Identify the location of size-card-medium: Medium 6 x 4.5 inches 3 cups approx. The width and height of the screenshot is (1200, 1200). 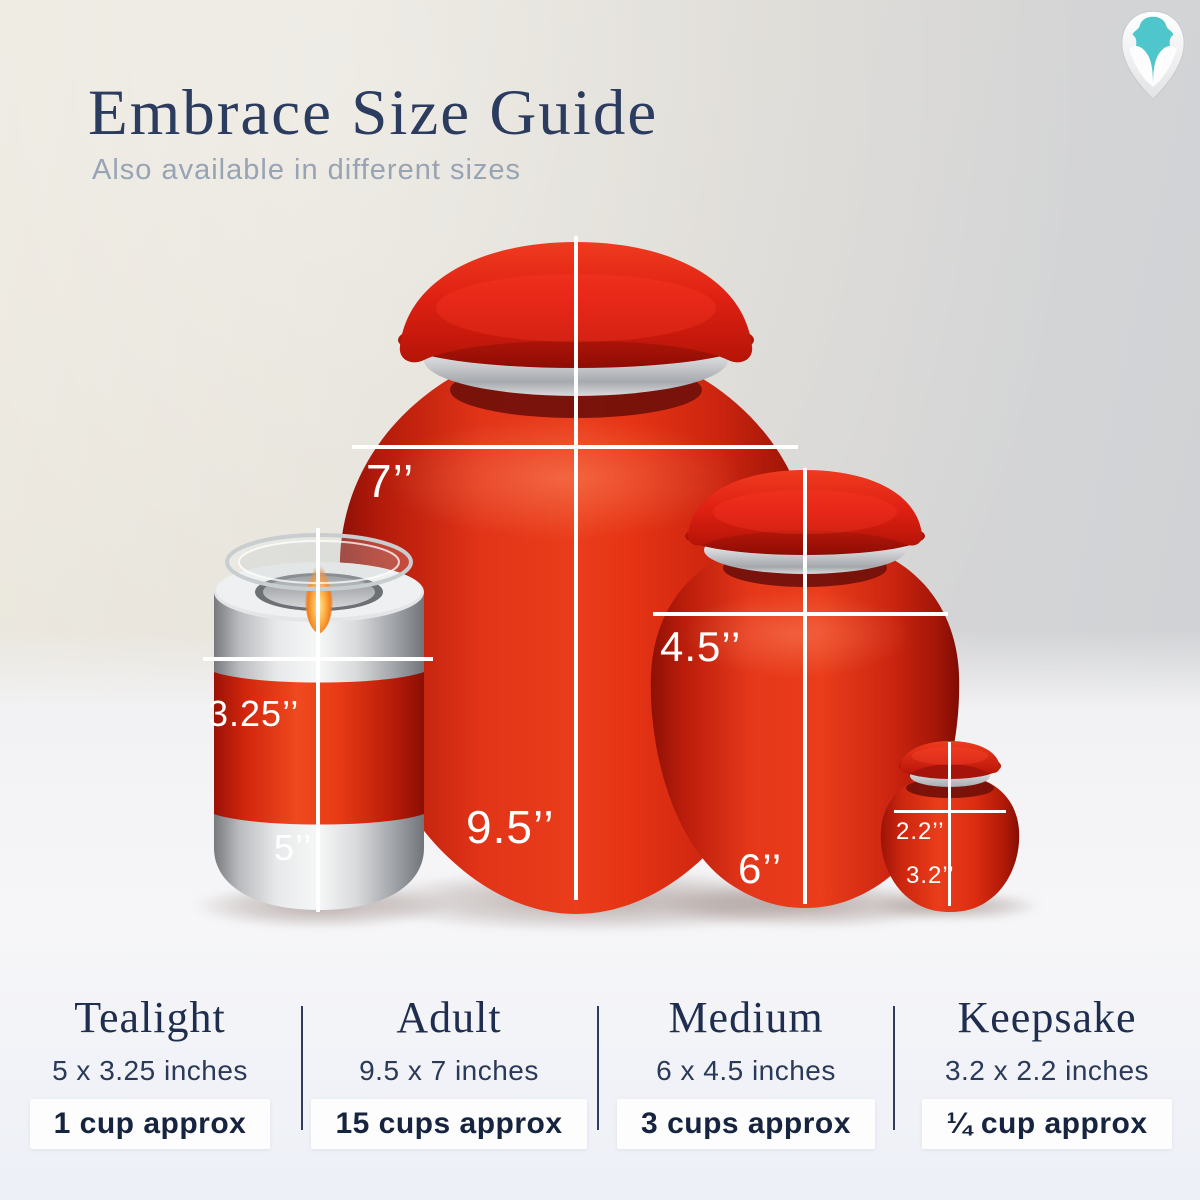
(746, 1072).